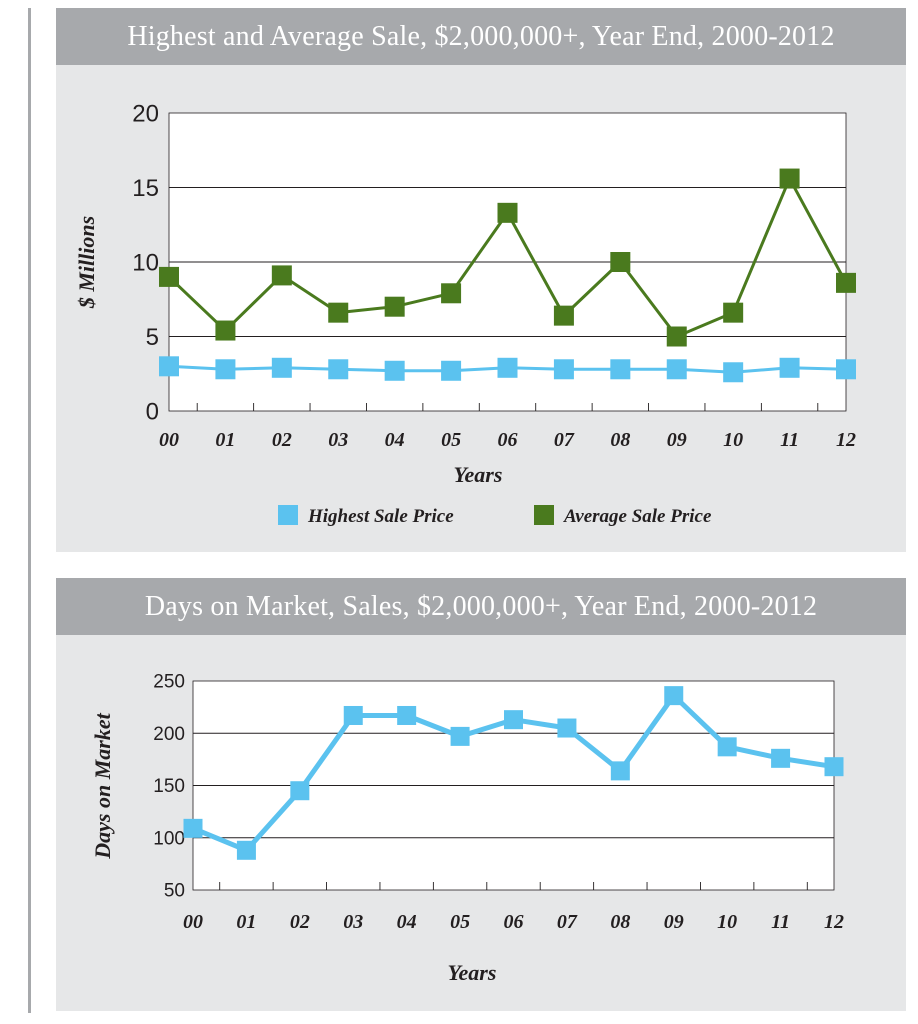 The image size is (918, 1024). Describe the element at coordinates (152, 411) in the screenshot. I see `y-tick-label: 0` at that location.